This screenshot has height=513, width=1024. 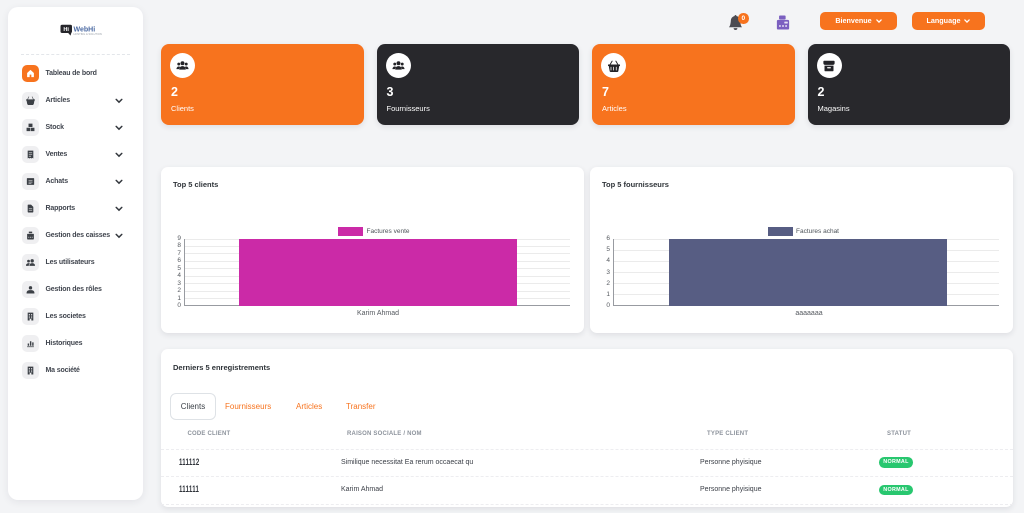 What do you see at coordinates (85, 29) in the screenshot?
I see `svg-text: WebHi` at bounding box center [85, 29].